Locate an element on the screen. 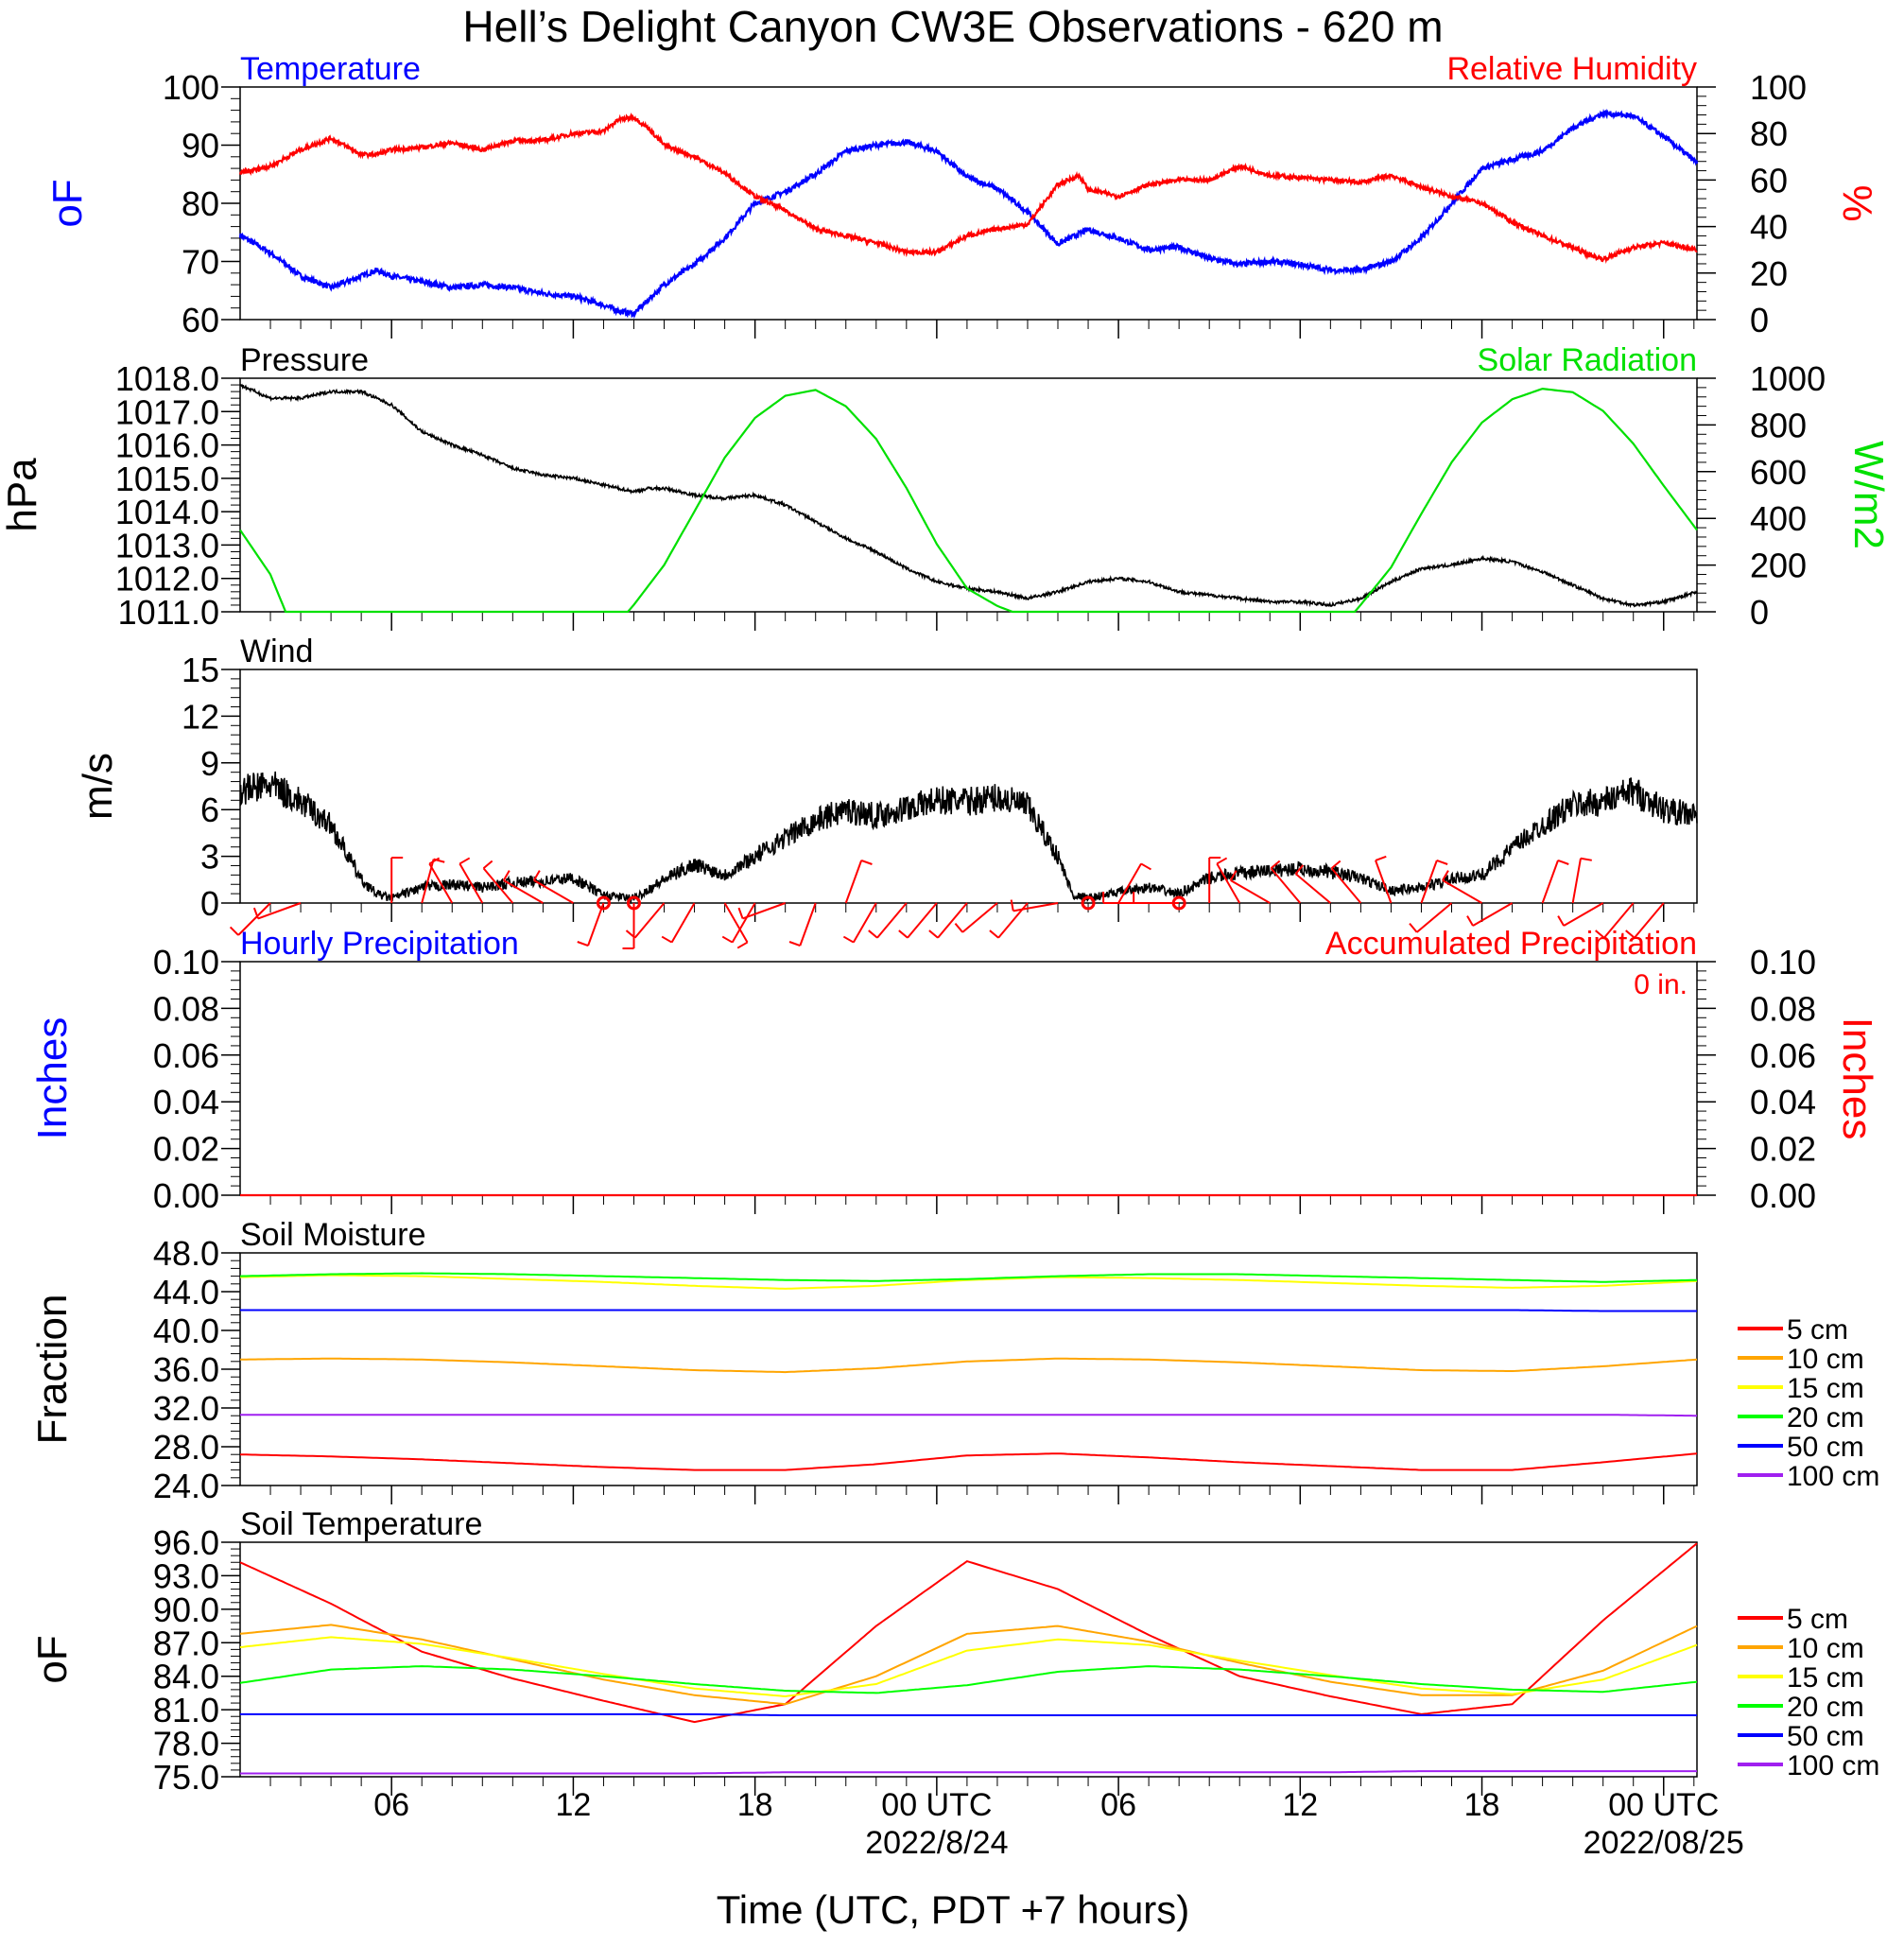  y-tick-label: 60 is located at coordinates (200, 320).